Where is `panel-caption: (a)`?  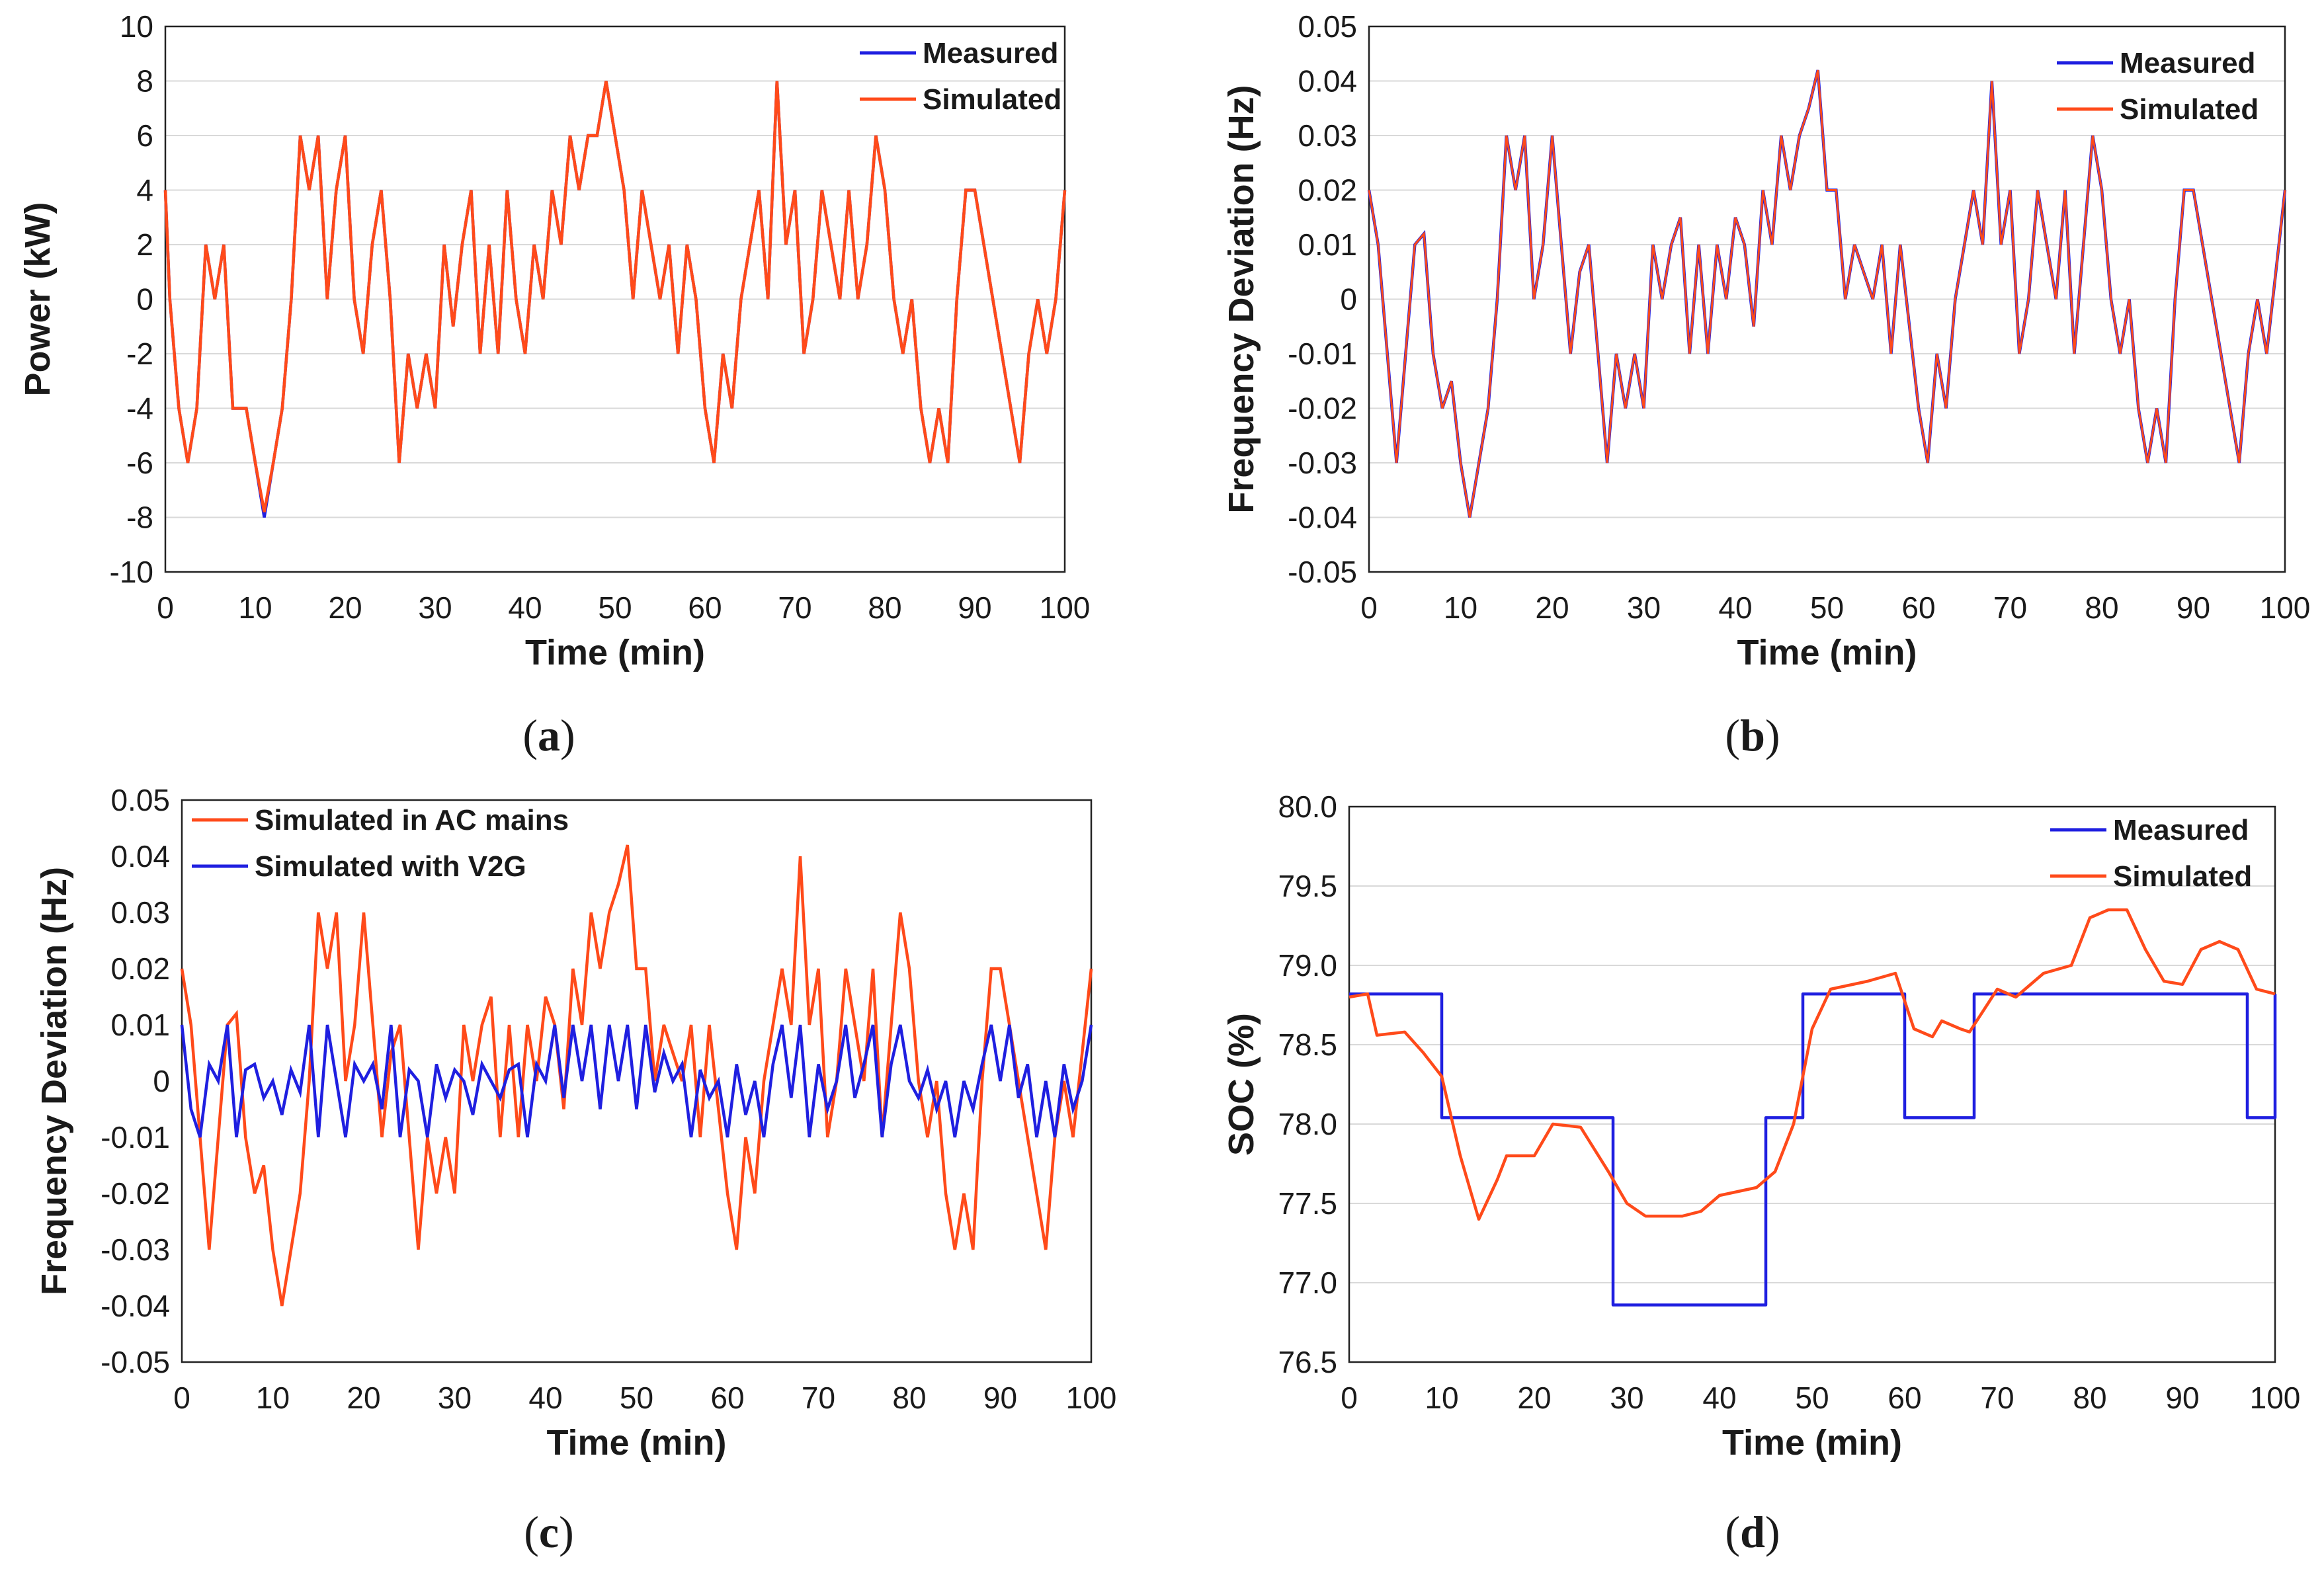
panel-caption: (a) is located at coordinates (548, 735).